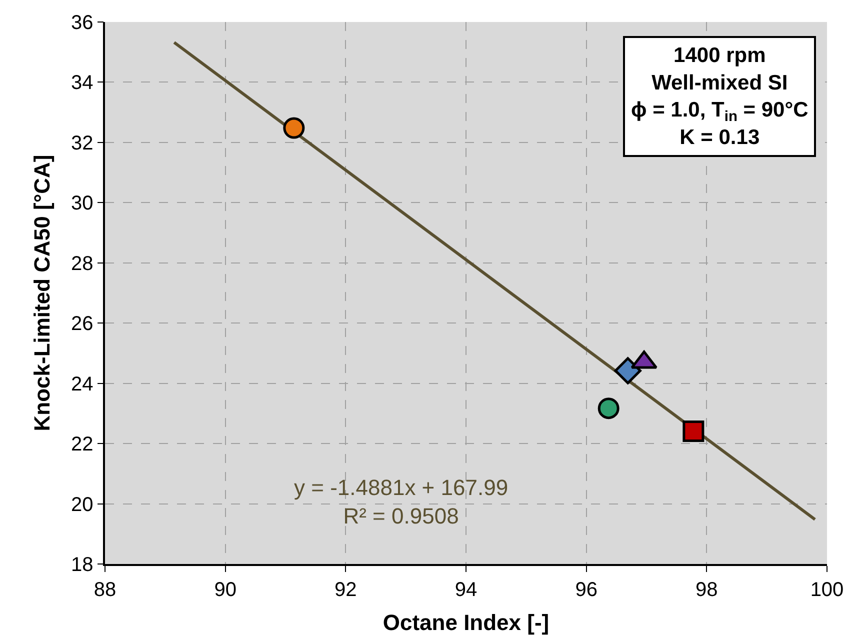  I want to click on annotation: 1400 rpm Well-mixed SI ϕ = 1.0, T$_{in}$ = 90°C K = 0.13, so click(719, 96).